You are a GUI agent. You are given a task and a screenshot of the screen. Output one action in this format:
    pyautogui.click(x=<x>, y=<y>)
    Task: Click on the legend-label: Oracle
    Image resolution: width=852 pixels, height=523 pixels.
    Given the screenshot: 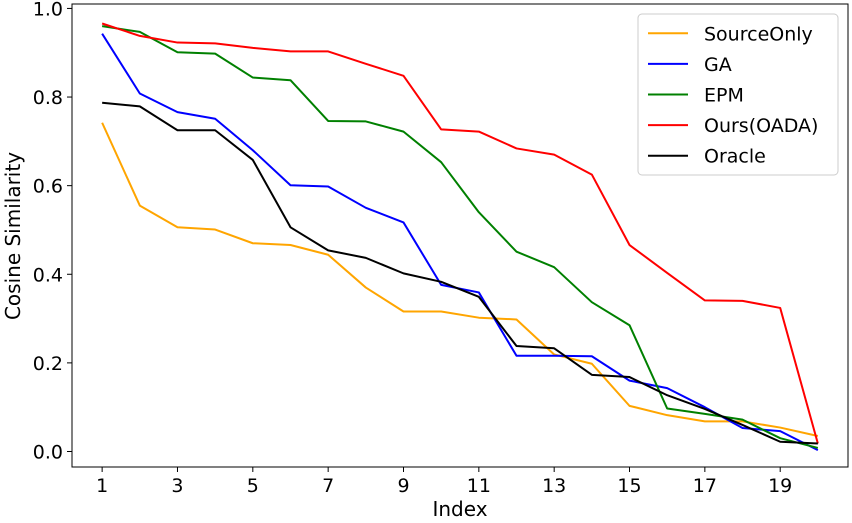 What is the action you would take?
    pyautogui.click(x=735, y=157)
    